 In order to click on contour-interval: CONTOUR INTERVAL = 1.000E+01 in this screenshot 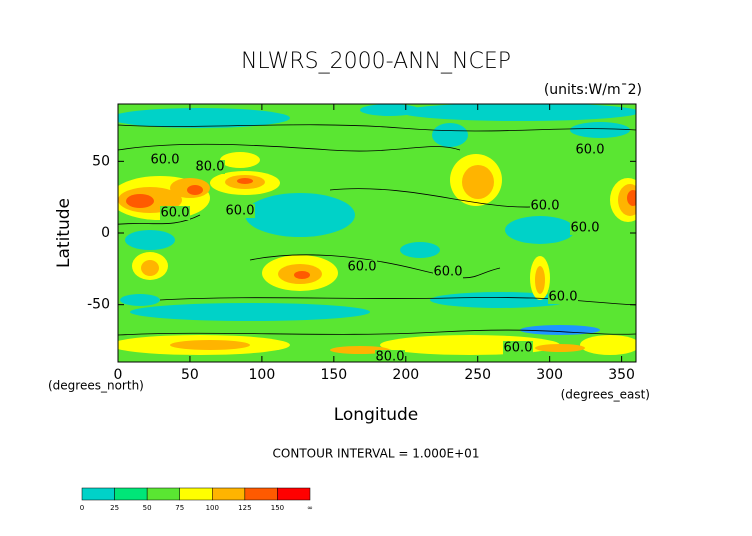, I will do `click(376, 454)`.